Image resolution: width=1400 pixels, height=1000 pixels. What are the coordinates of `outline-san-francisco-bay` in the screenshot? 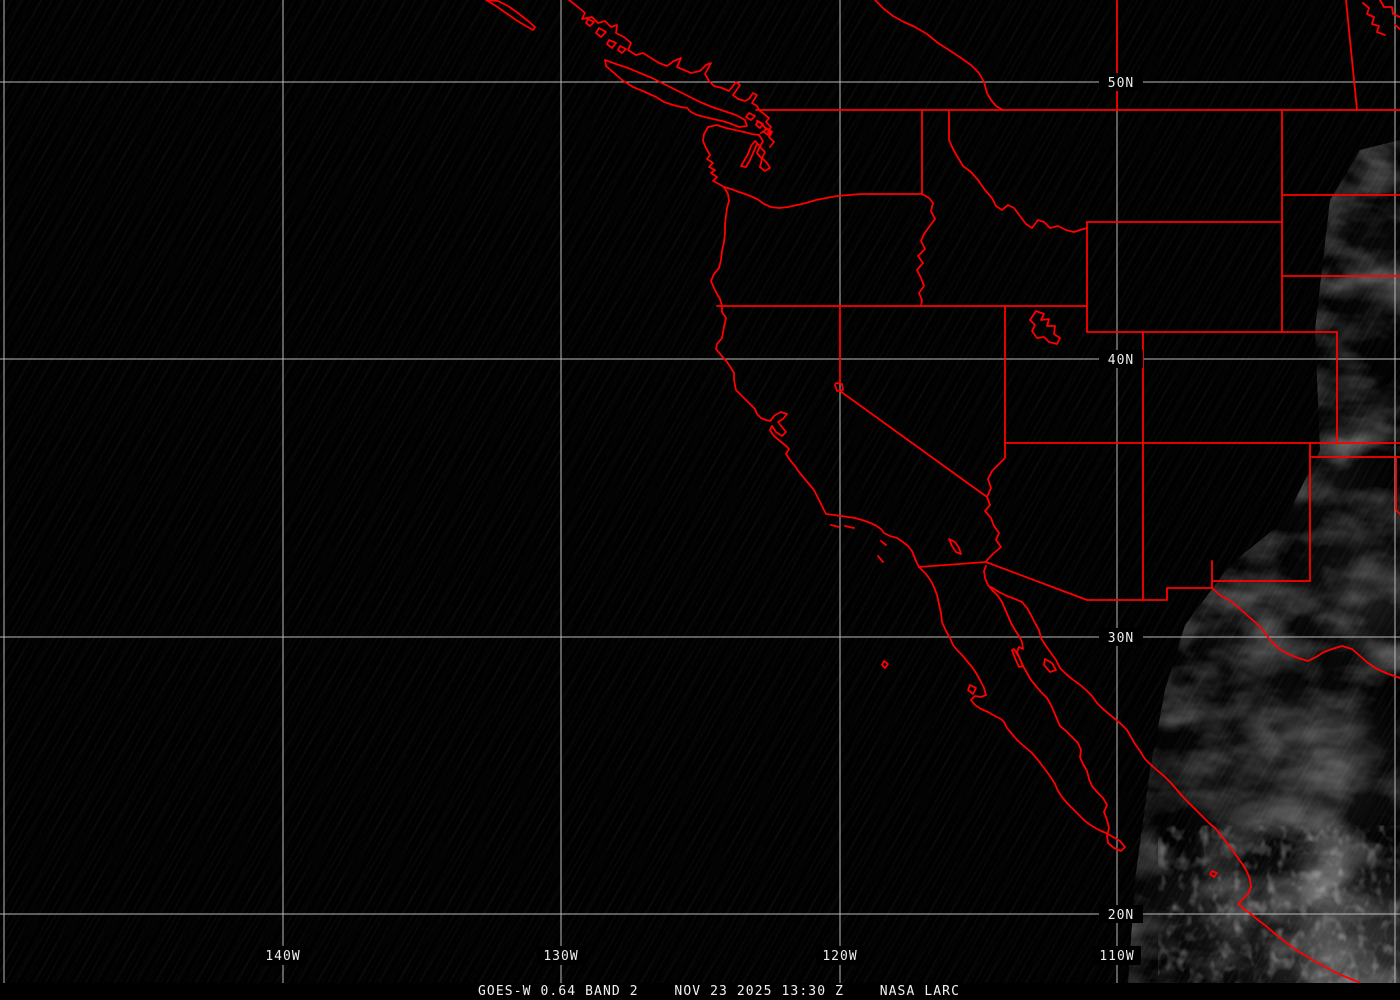 It's located at (778, 424).